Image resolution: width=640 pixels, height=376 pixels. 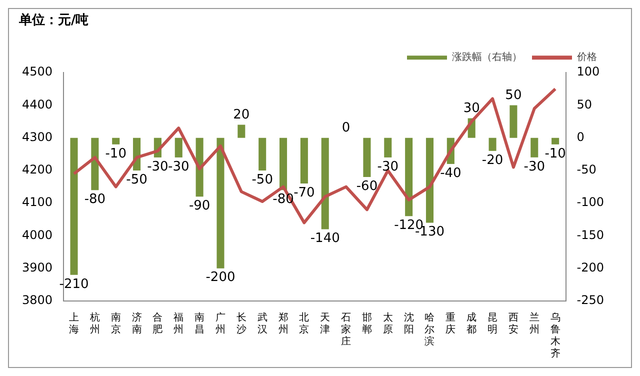 I want to click on data-label: 50, so click(x=513, y=96).